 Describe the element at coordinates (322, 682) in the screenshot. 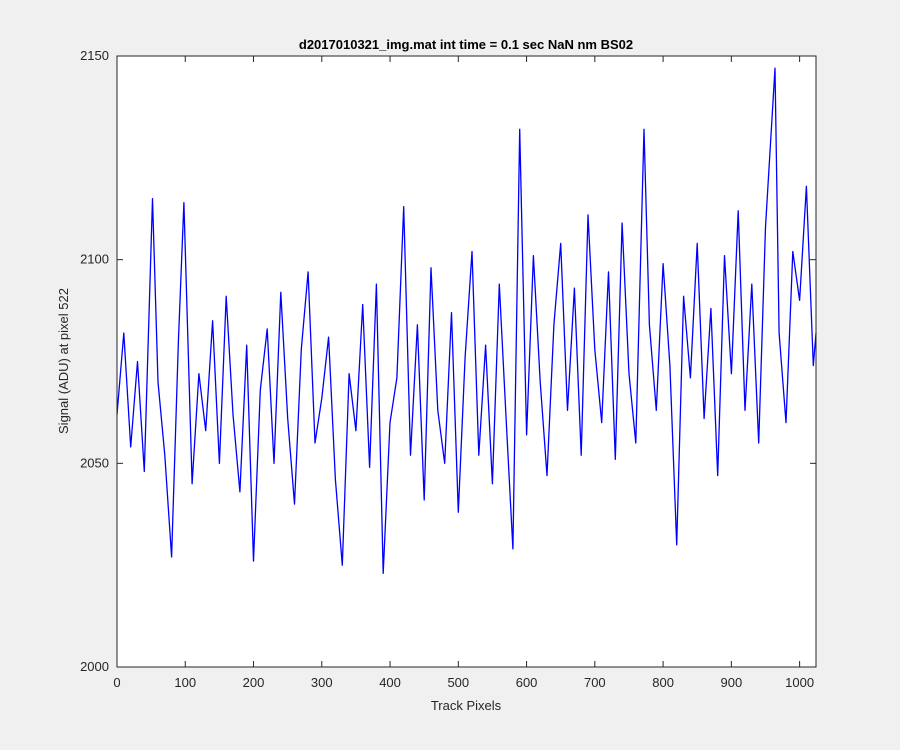

I see `x-tick-label: 300` at that location.